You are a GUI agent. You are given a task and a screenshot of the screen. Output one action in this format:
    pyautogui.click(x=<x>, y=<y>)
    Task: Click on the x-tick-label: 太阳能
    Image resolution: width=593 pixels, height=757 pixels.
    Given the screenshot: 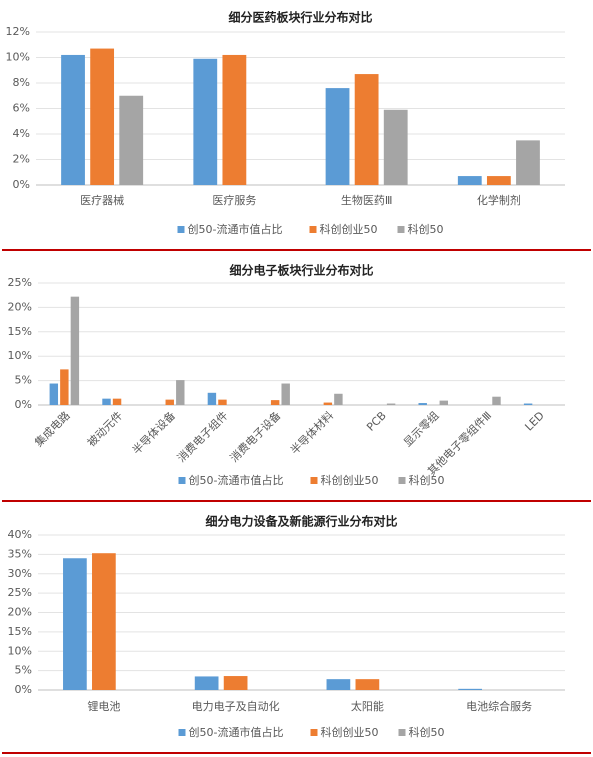 What is the action you would take?
    pyautogui.click(x=367, y=706)
    